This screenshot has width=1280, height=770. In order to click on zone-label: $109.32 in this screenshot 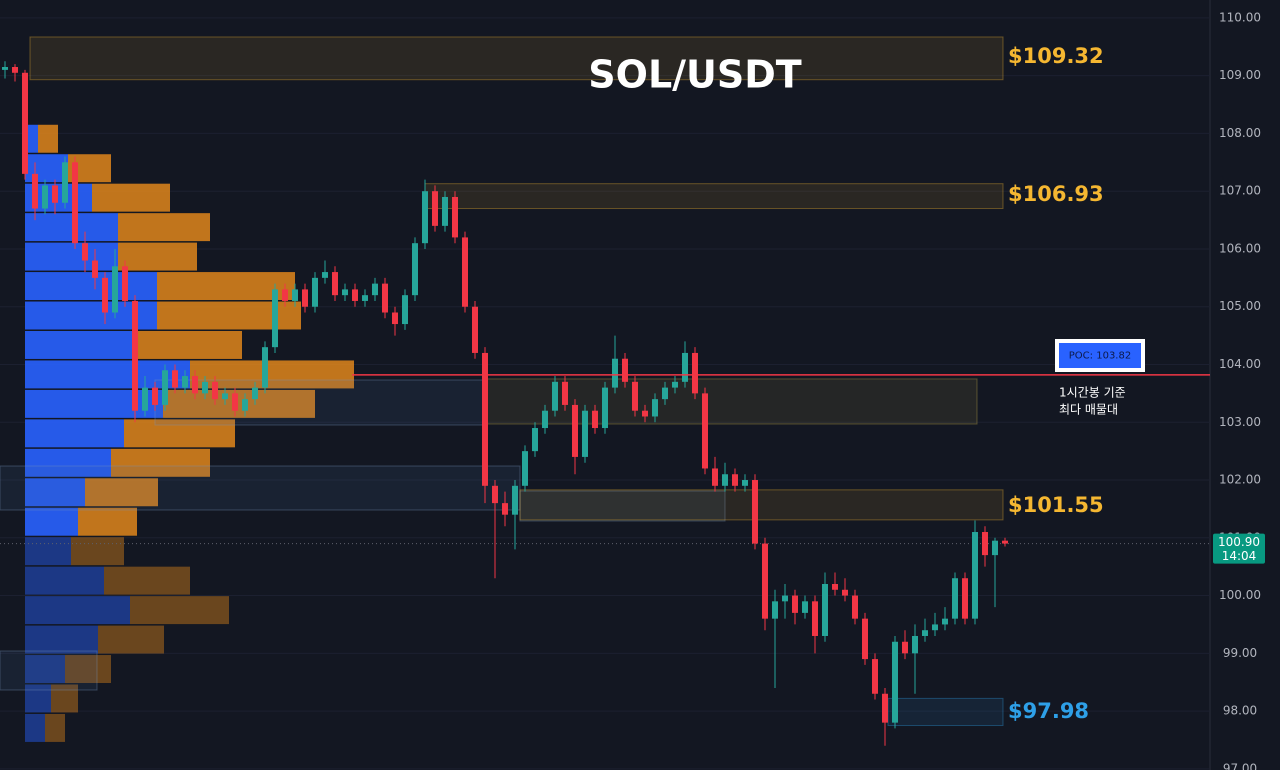, I will do `click(1056, 56)`.